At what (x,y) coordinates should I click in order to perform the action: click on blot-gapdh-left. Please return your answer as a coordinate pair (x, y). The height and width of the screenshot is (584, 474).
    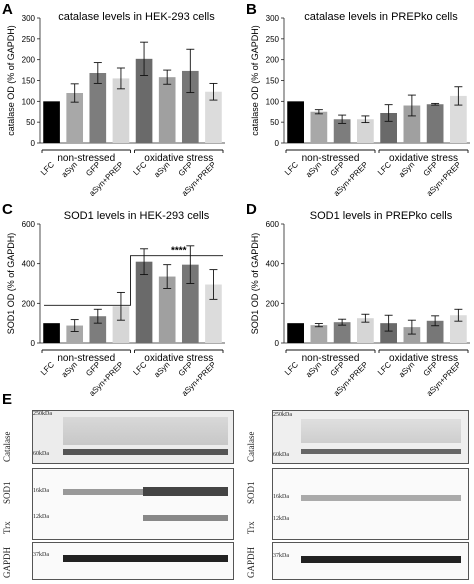
    Looking at the image, I should click on (133, 561).